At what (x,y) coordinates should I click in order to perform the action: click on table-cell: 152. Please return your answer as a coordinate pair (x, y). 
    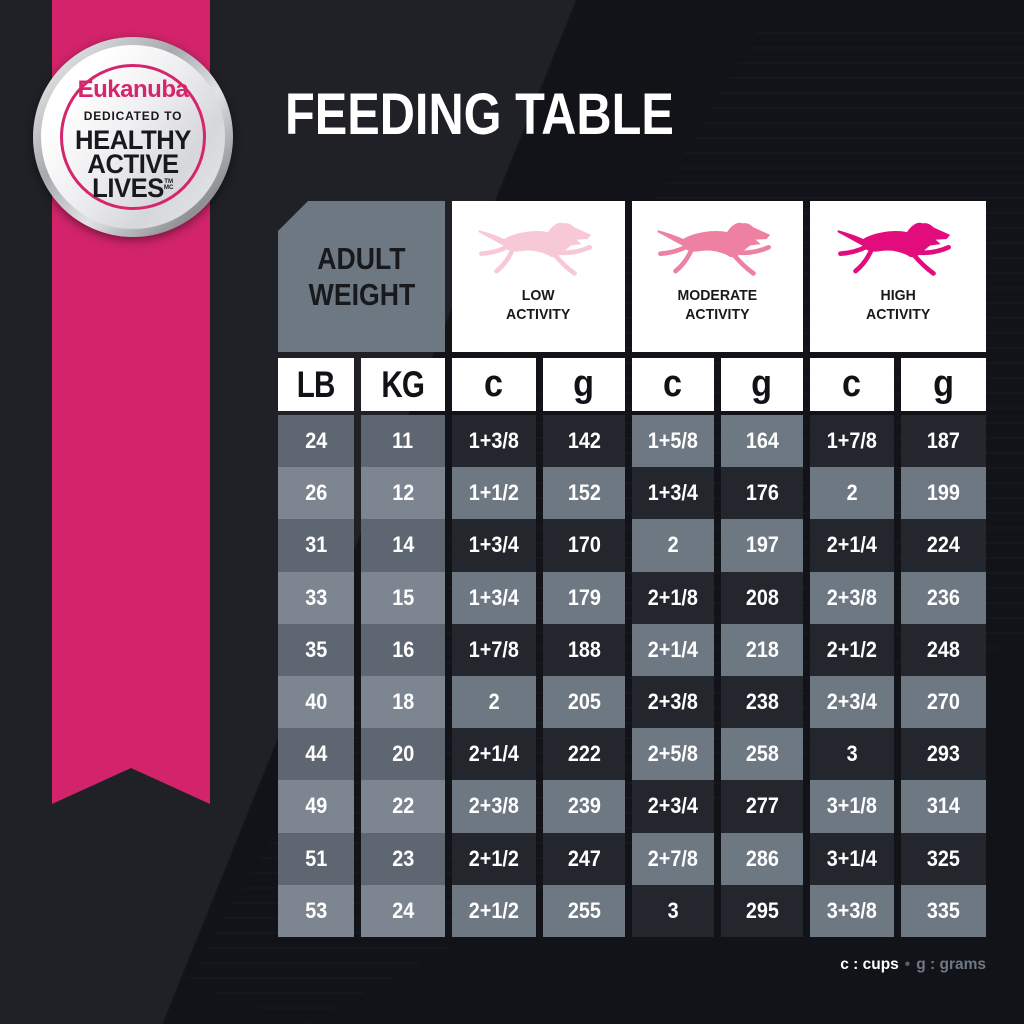
    Looking at the image, I should click on (584, 493).